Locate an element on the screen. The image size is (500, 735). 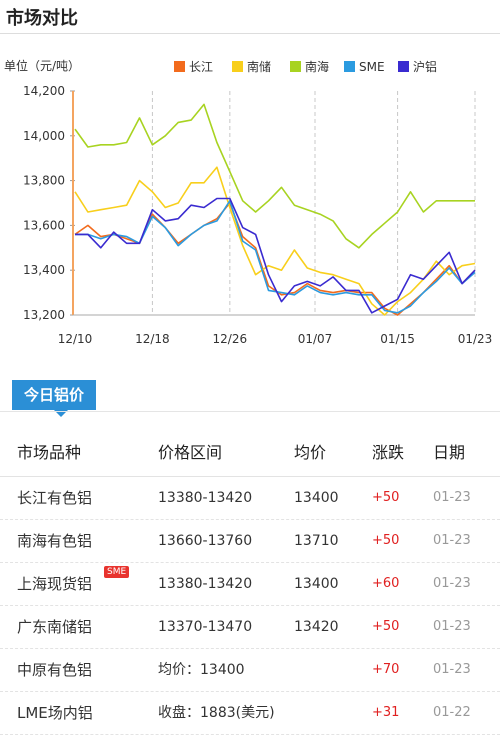
table-header-row: 市场品种 价格区间 均价 涨跌 日期 is located at coordinates (250, 453).